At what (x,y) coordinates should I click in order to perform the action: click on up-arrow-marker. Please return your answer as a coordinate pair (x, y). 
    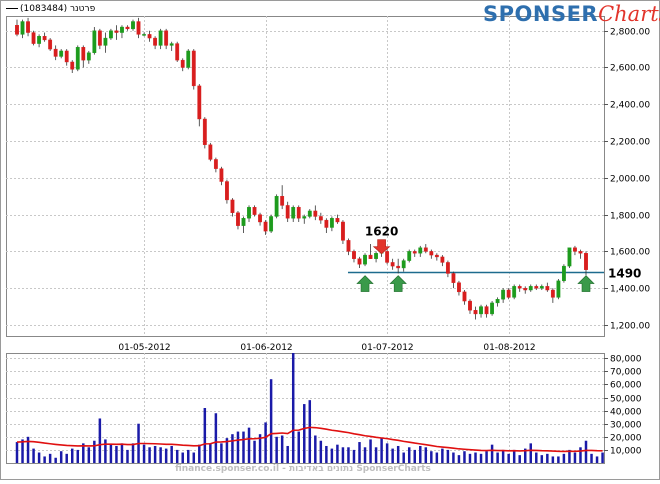
    Looking at the image, I should click on (586, 283).